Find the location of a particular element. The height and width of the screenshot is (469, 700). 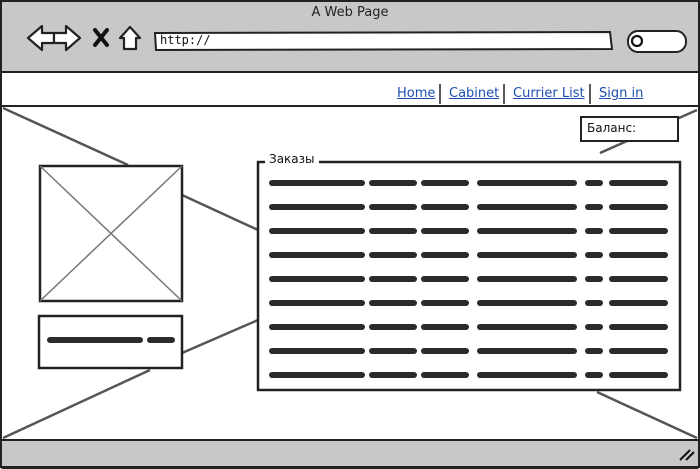

back-arrow-icon is located at coordinates (41, 38).